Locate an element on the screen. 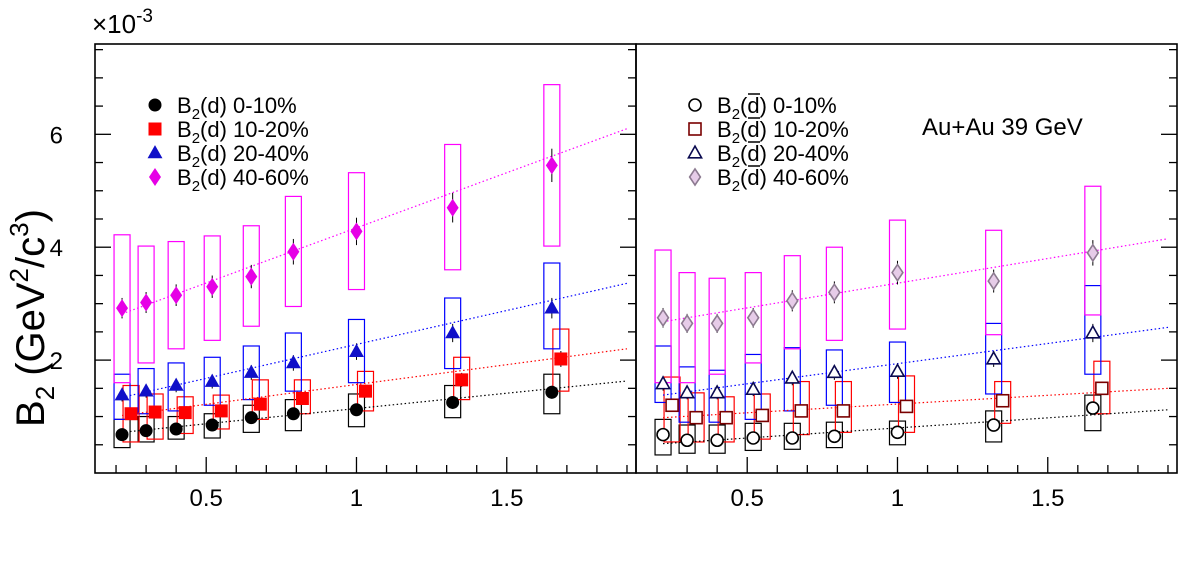 Image resolution: width=1198 pixels, height=575 pixels. x-tick-label: 0.5 is located at coordinates (206, 498).